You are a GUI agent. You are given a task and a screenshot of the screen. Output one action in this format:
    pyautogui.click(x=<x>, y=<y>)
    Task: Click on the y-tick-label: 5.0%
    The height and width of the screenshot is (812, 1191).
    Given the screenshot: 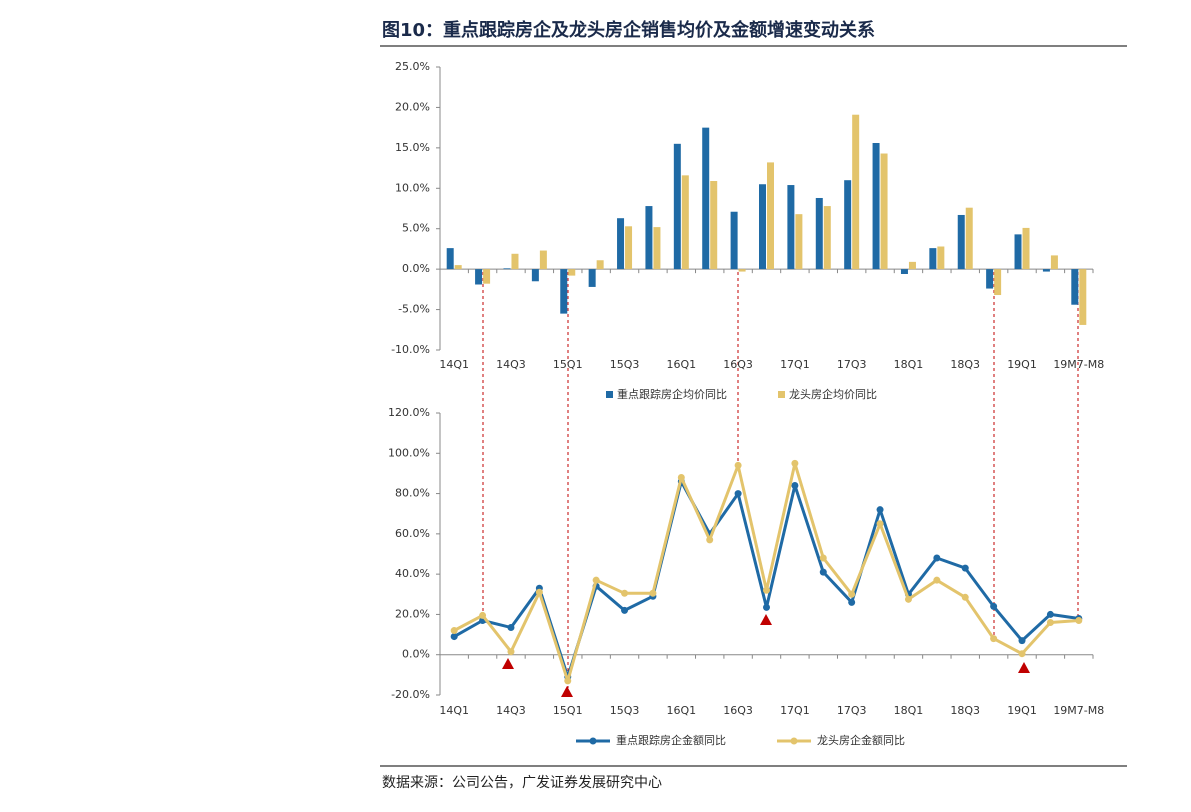 What is the action you would take?
    pyautogui.click(x=416, y=228)
    